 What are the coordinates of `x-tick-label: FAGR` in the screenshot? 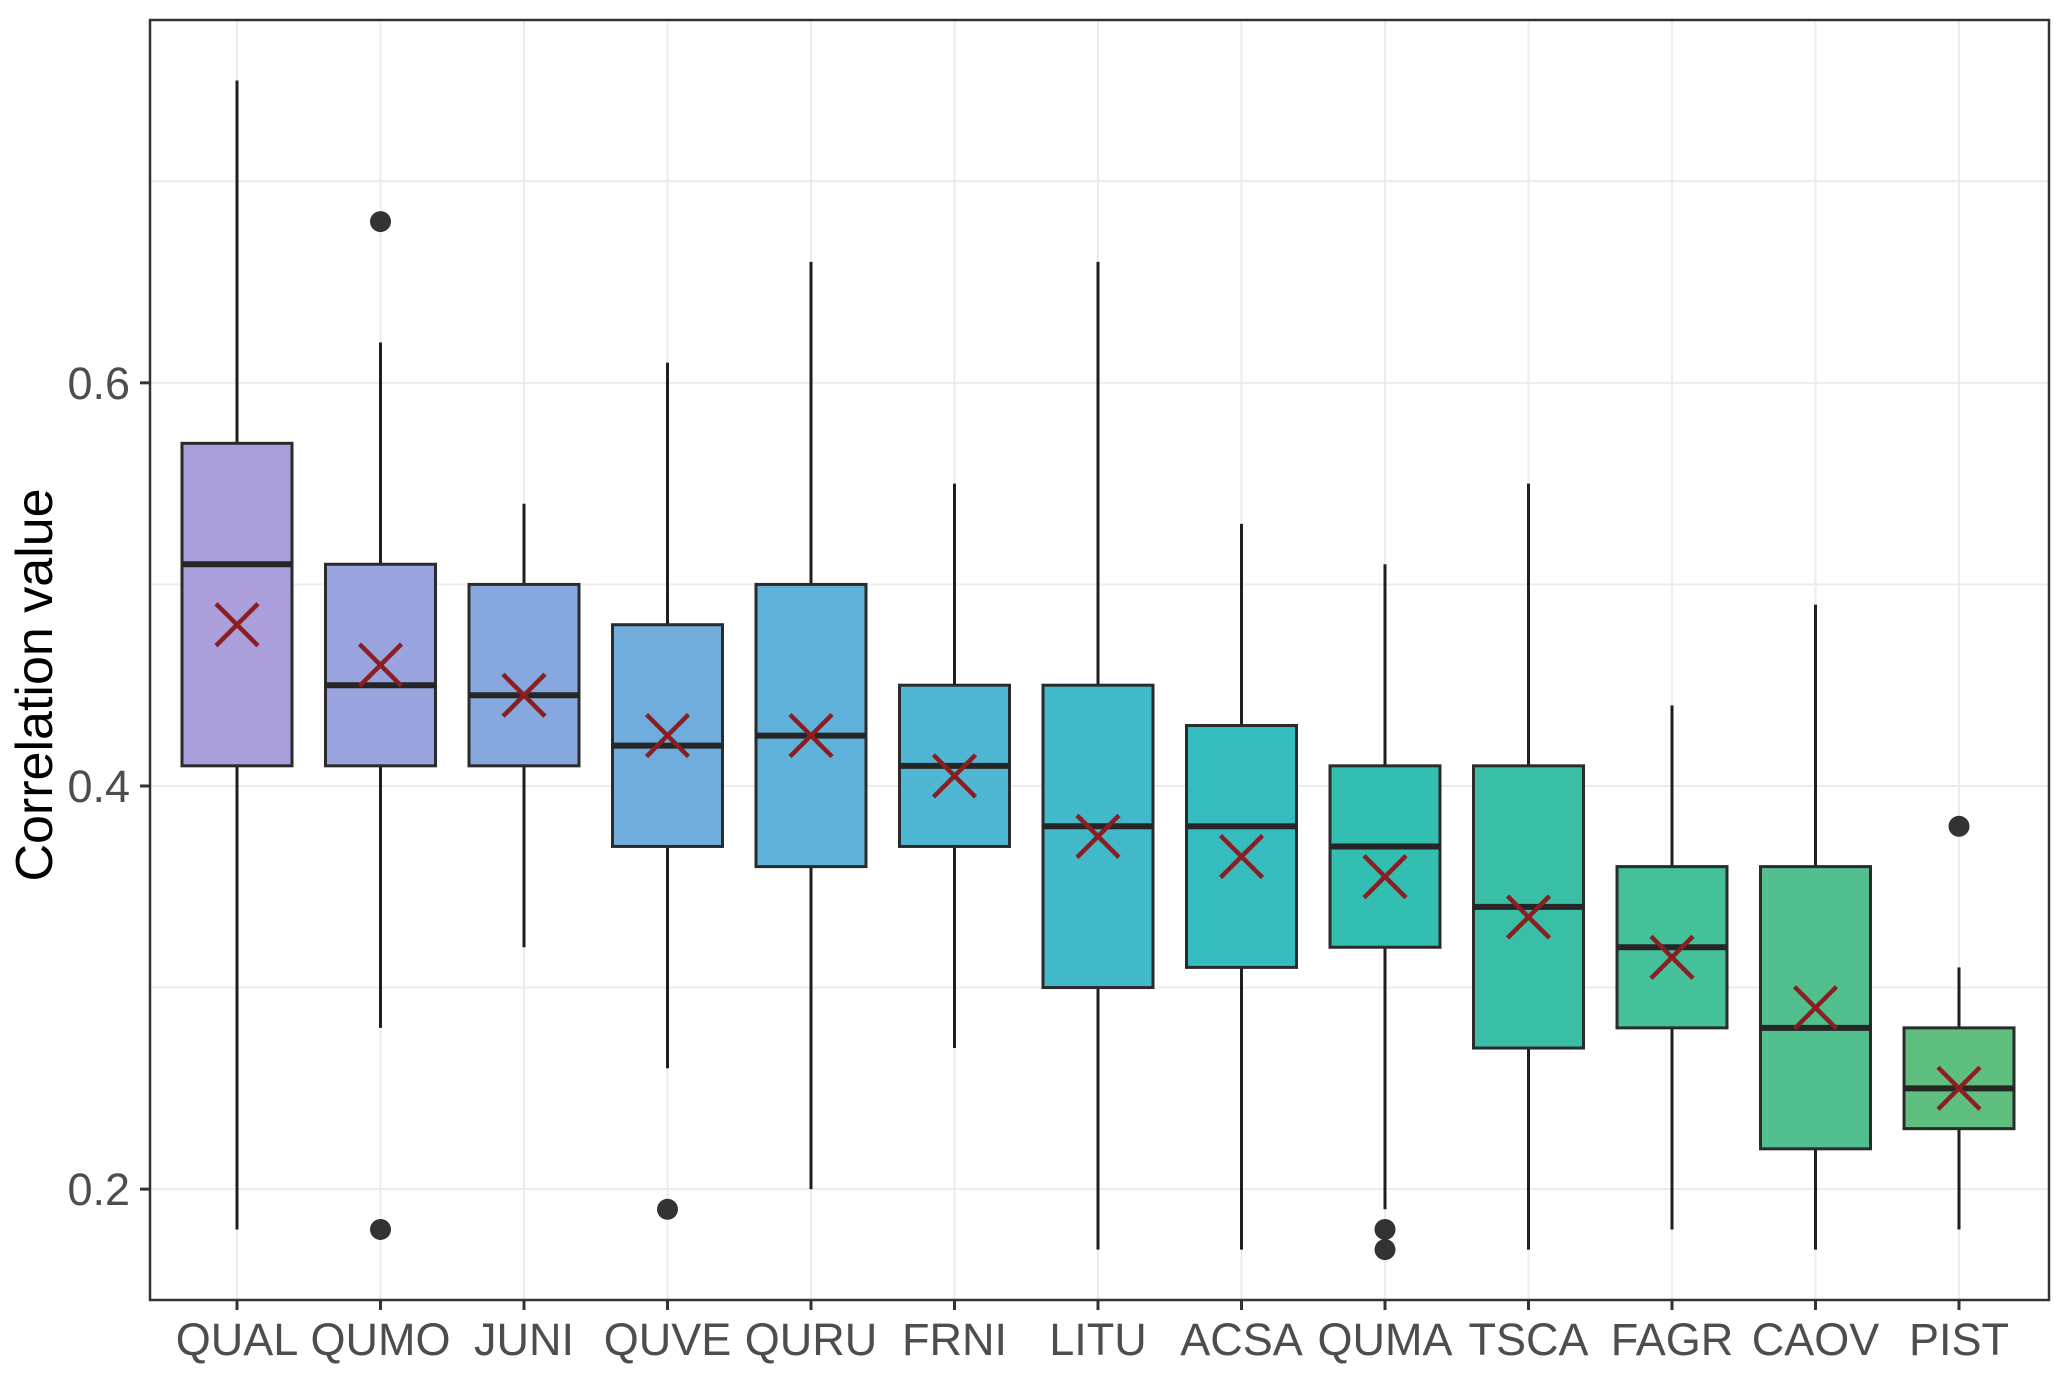 It's located at (1672, 1339).